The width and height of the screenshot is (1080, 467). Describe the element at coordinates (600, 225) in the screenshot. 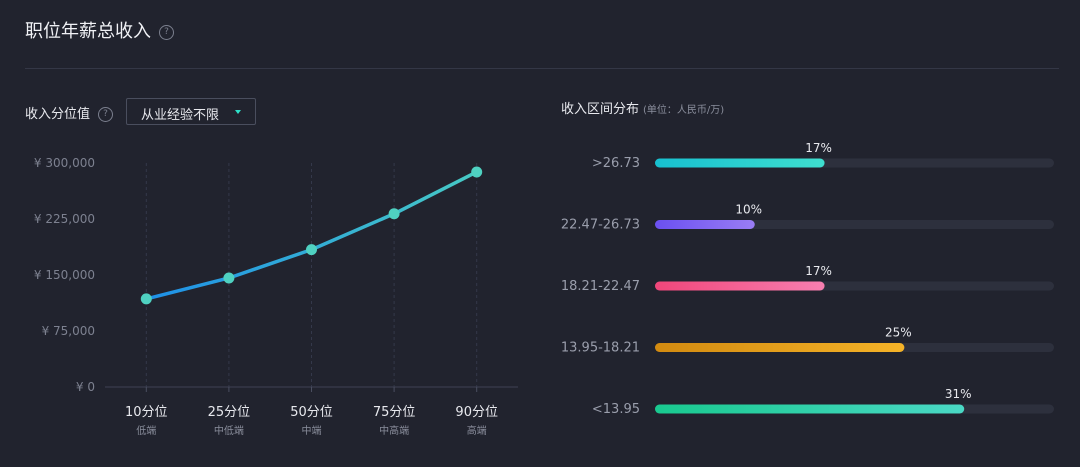

I see `bar-category-label: 22.47-26.73` at that location.